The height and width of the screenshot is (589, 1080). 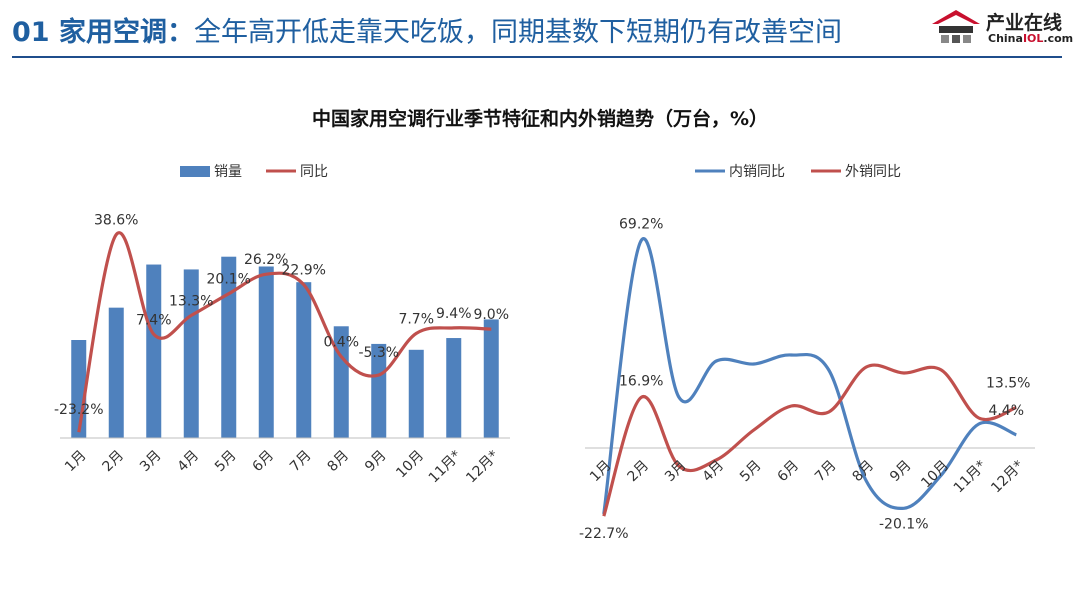 I want to click on yoy-data-label: 38.6%, so click(x=116, y=220).